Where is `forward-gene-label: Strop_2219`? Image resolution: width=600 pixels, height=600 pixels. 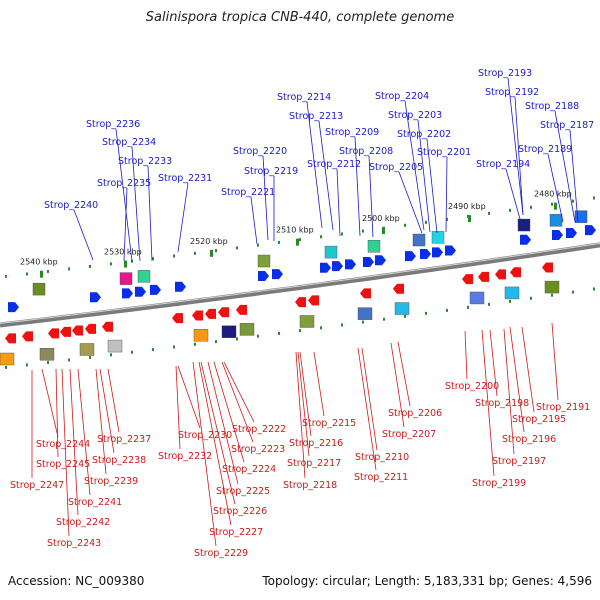 forward-gene-label: Strop_2219 is located at coordinates (271, 171).